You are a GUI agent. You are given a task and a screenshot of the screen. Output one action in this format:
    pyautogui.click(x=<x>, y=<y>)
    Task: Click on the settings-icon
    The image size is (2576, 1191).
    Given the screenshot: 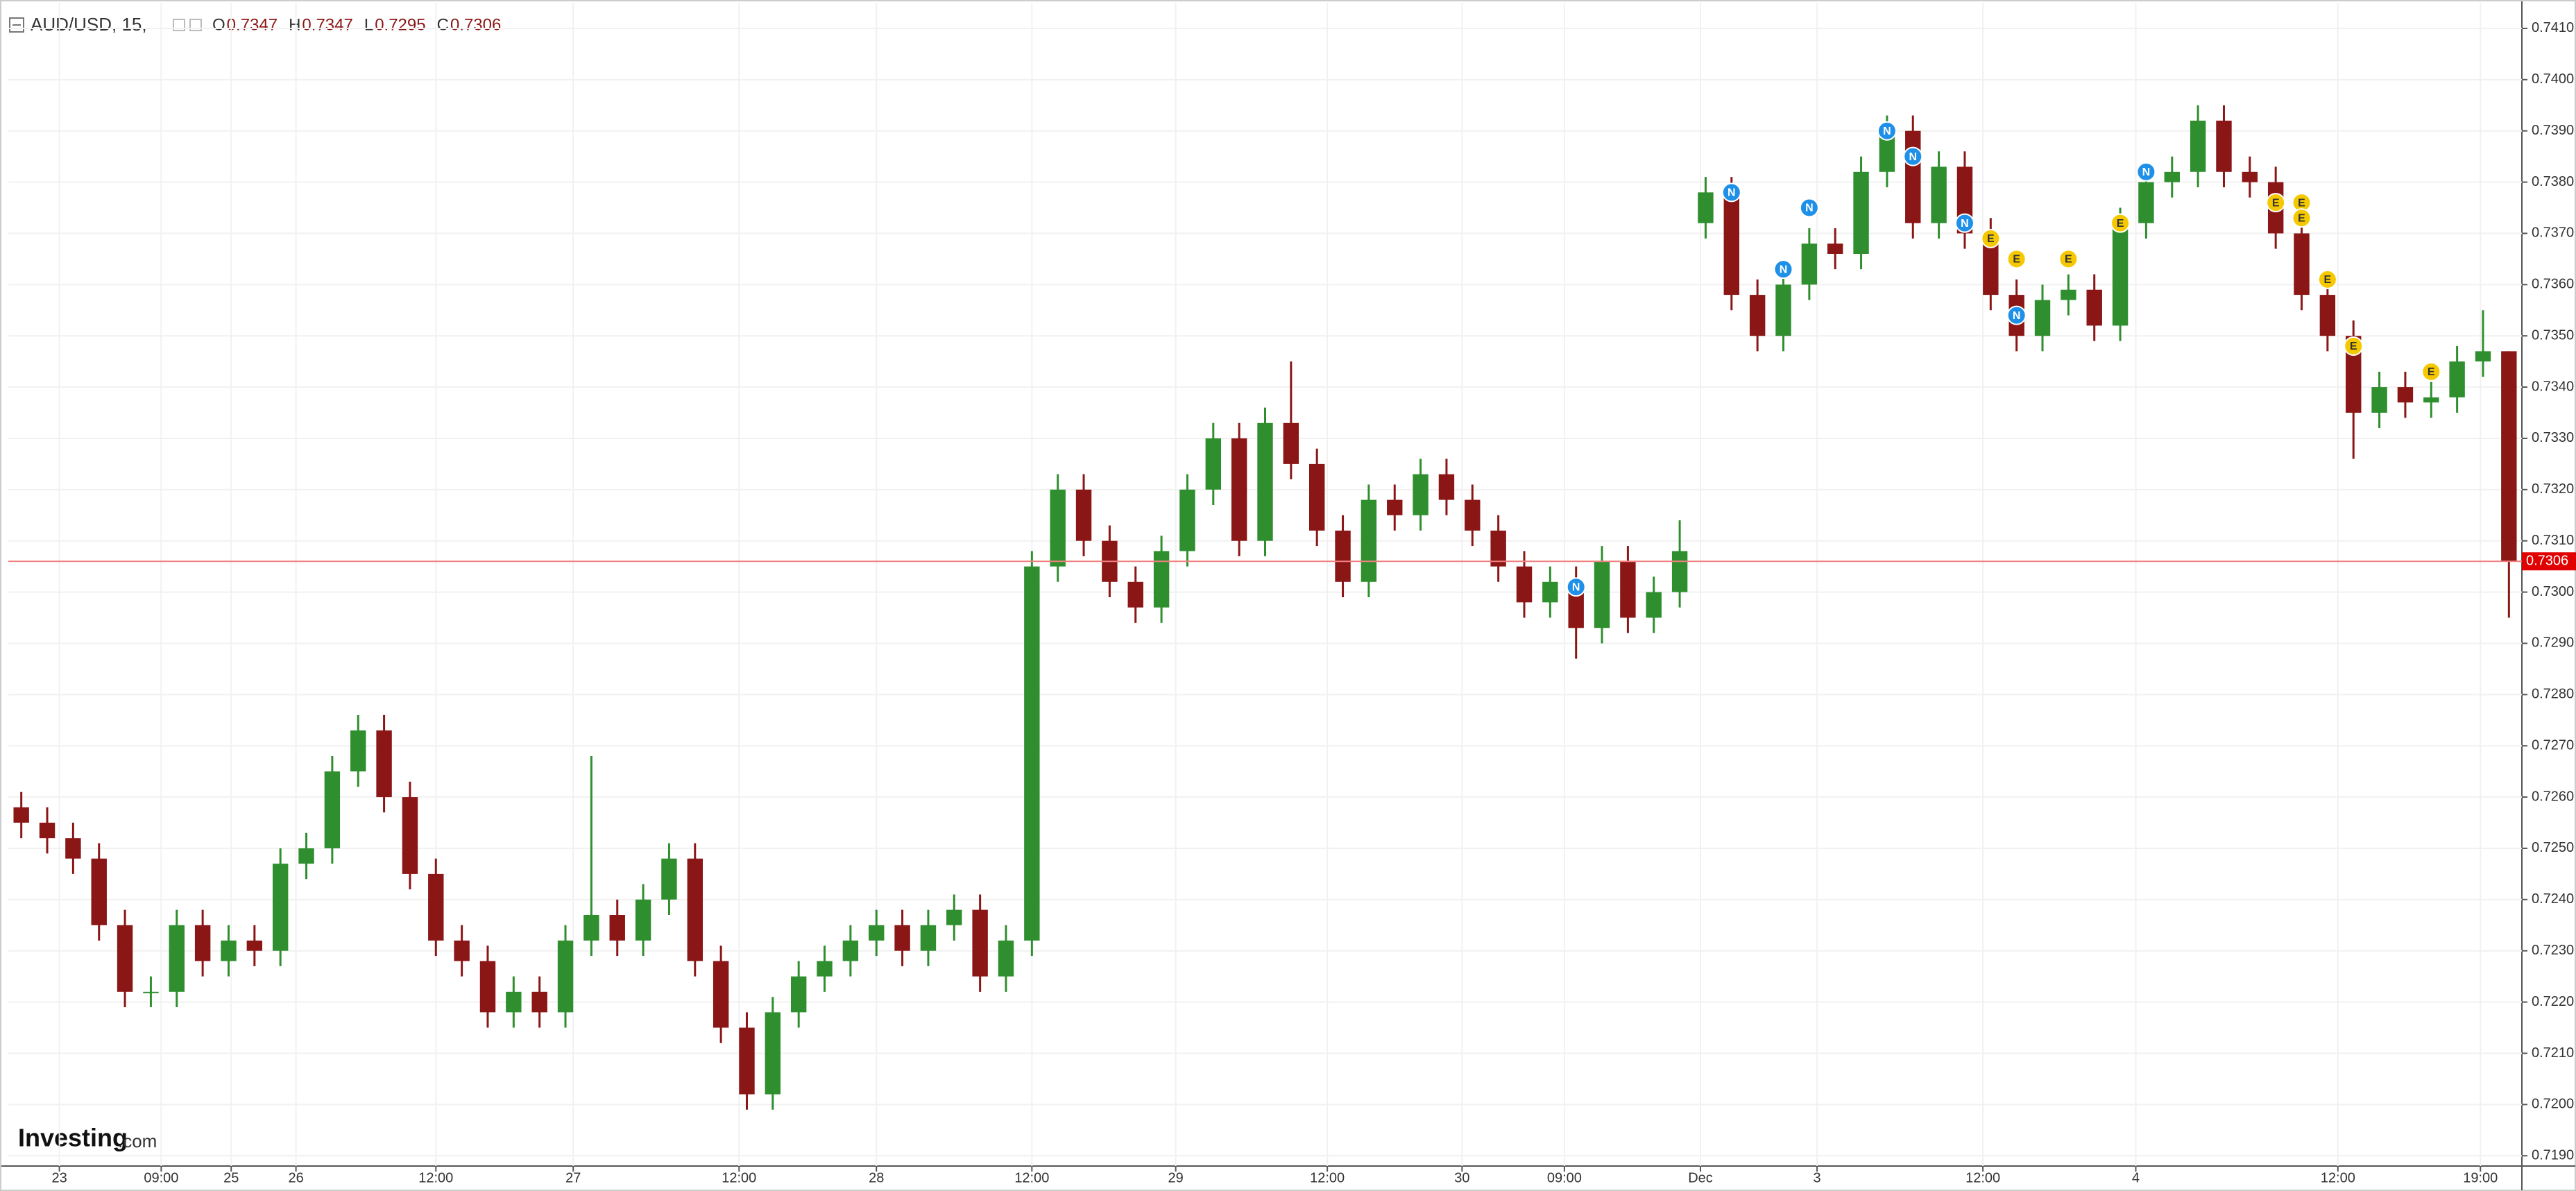 What is the action you would take?
    pyautogui.click(x=179, y=25)
    